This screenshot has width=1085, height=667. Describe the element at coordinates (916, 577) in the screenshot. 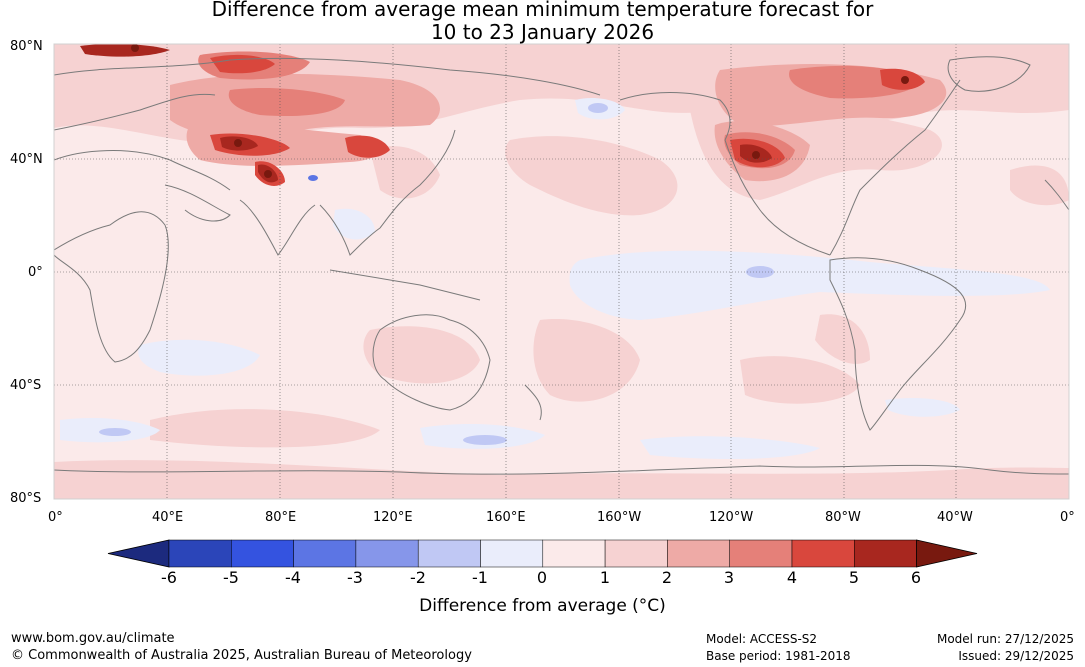

I see `colorbar-tick: 6` at that location.